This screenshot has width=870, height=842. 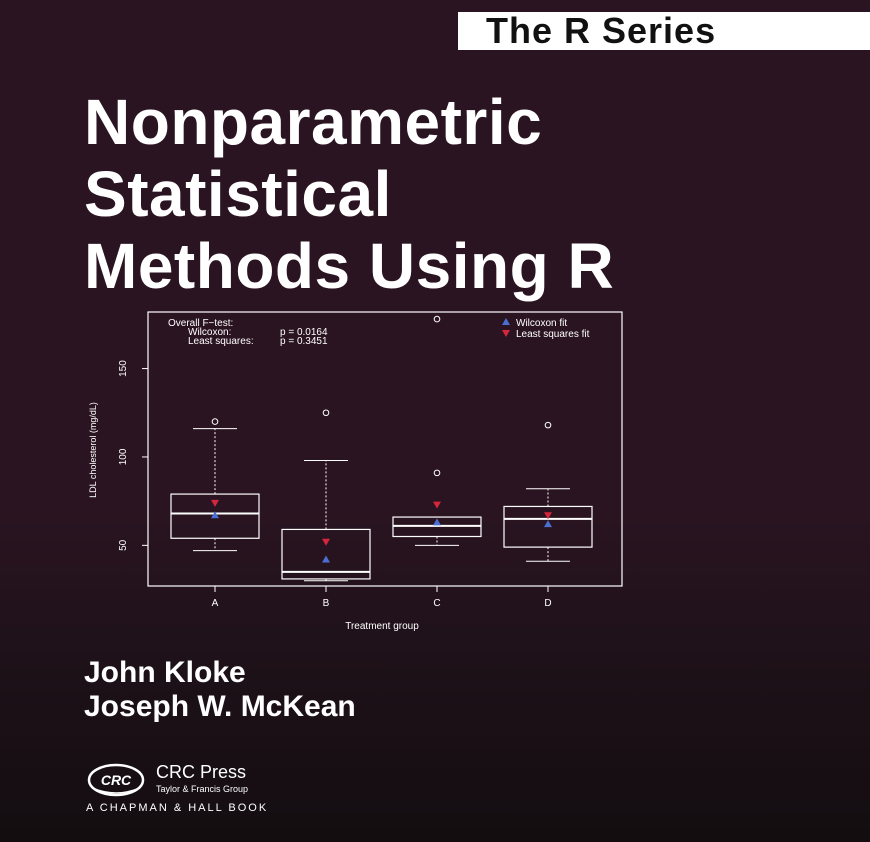 What do you see at coordinates (506, 321) in the screenshot?
I see `legend-wilcoxon-marker` at bounding box center [506, 321].